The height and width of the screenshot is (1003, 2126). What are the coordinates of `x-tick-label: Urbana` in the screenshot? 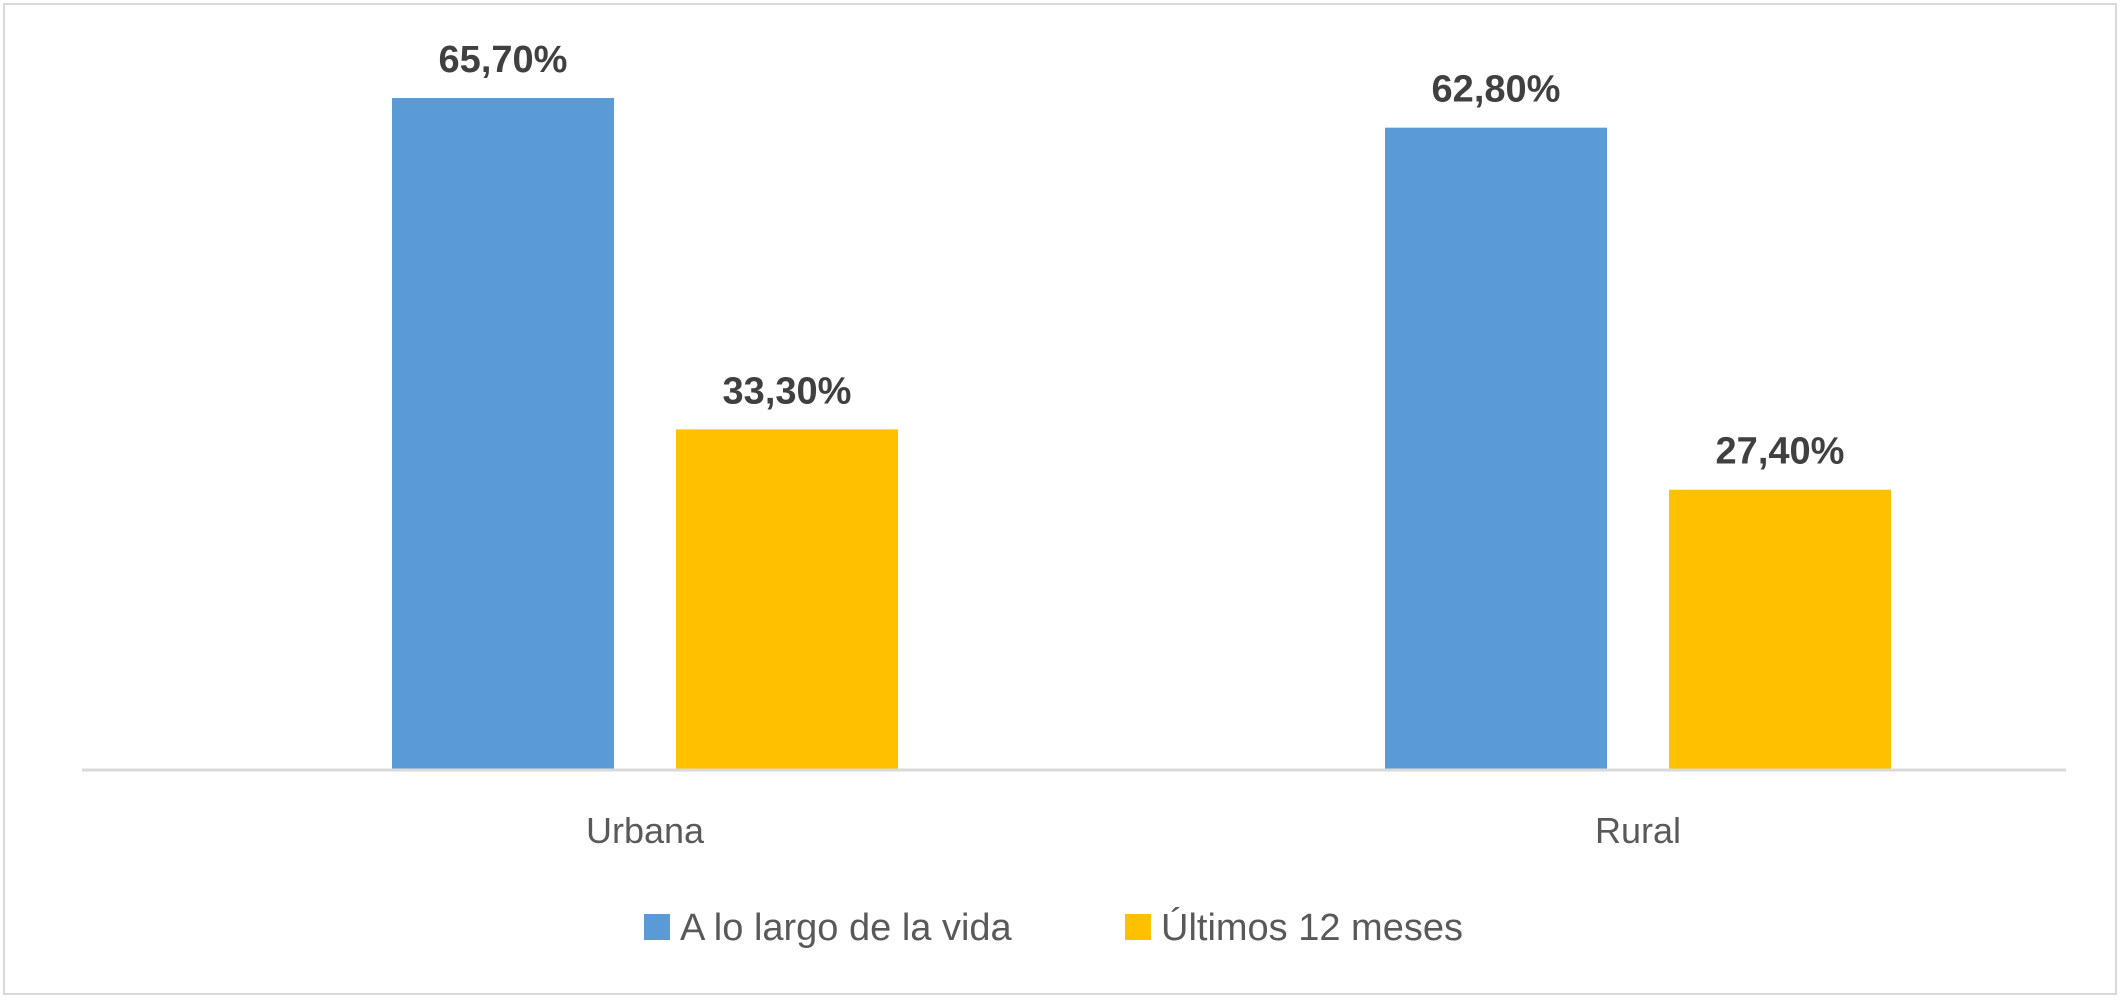 It's located at (645, 830).